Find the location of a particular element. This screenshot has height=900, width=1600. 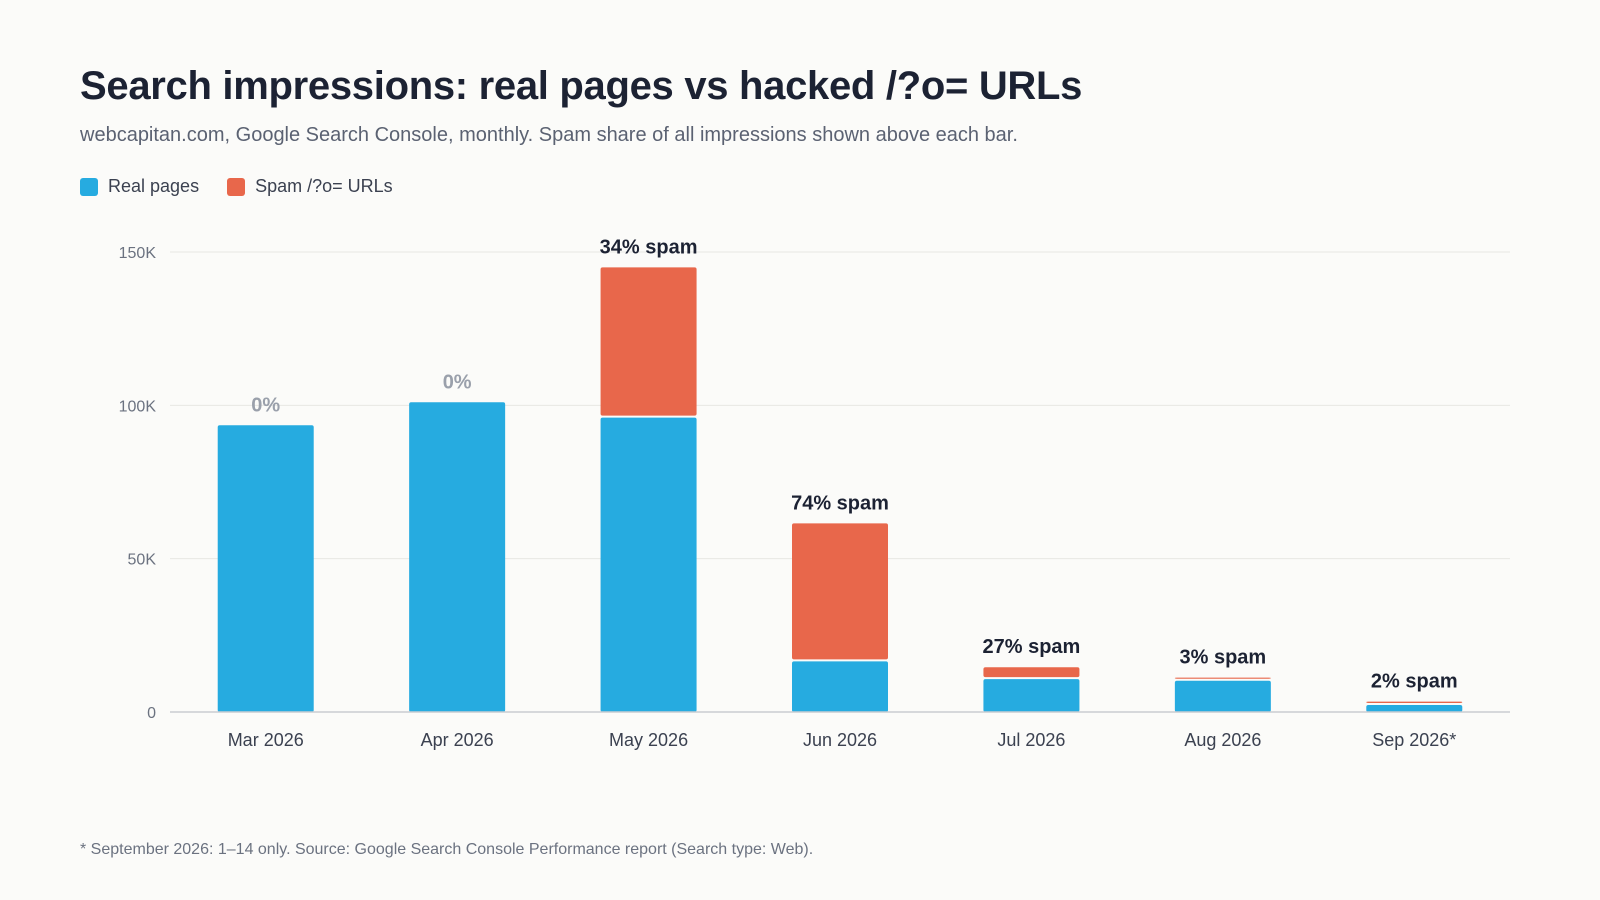

legend: Real pages Spam /?o= URLs is located at coordinates (236, 186).